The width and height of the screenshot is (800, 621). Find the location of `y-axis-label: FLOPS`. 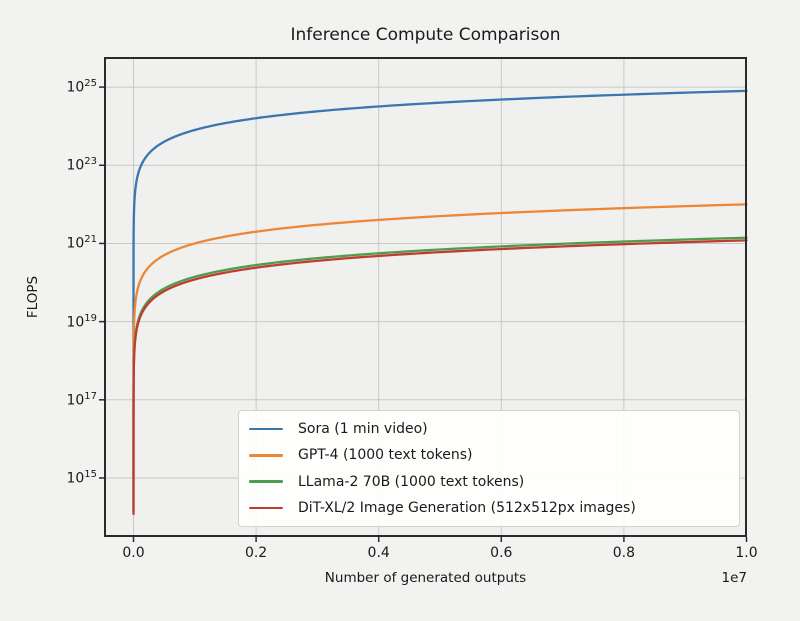

y-axis-label: FLOPS is located at coordinates (33, 297).